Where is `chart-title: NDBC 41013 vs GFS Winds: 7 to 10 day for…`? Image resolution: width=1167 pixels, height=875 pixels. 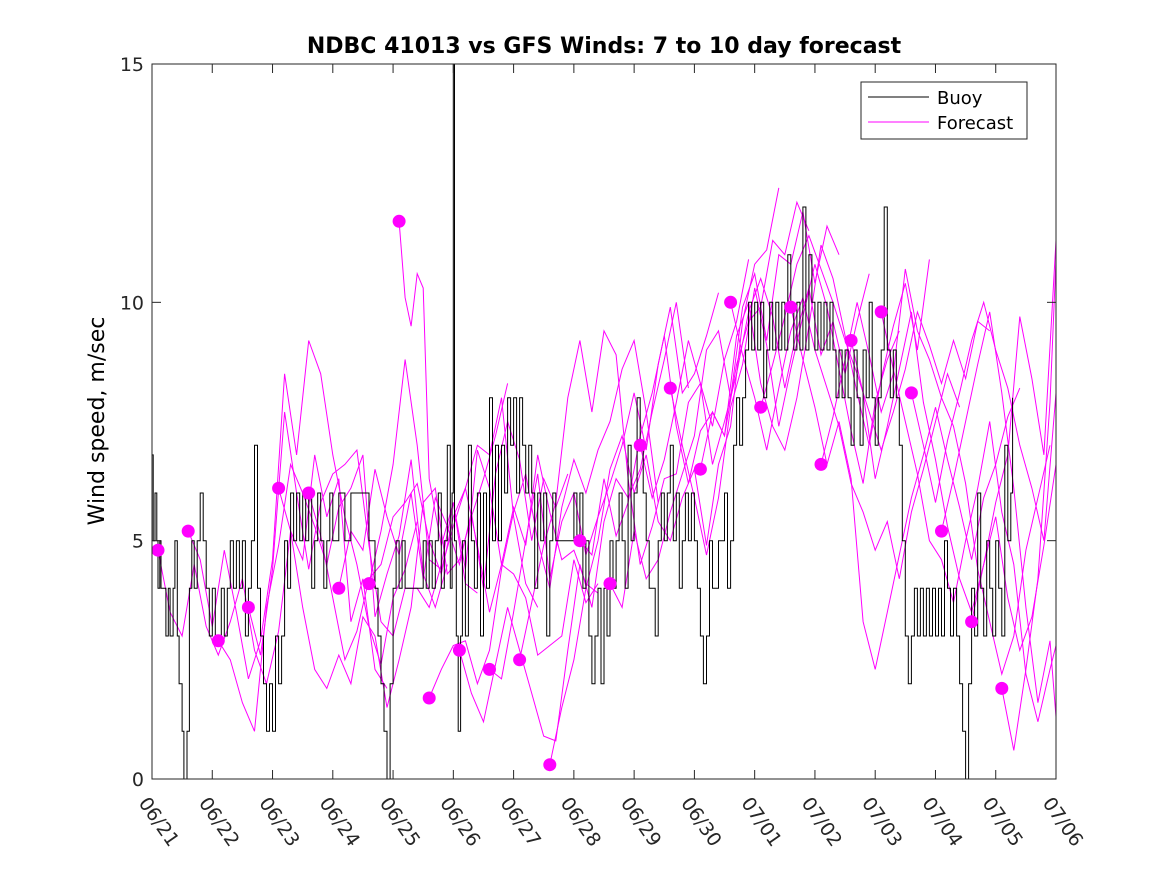 chart-title: NDBC 41013 vs GFS Winds: 7 to 10 day for… is located at coordinates (604, 46).